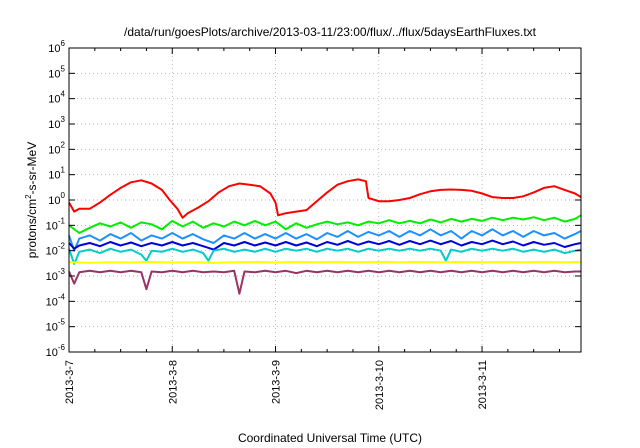  I want to click on x-tick-label: 2013-3-11, so click(483, 384).